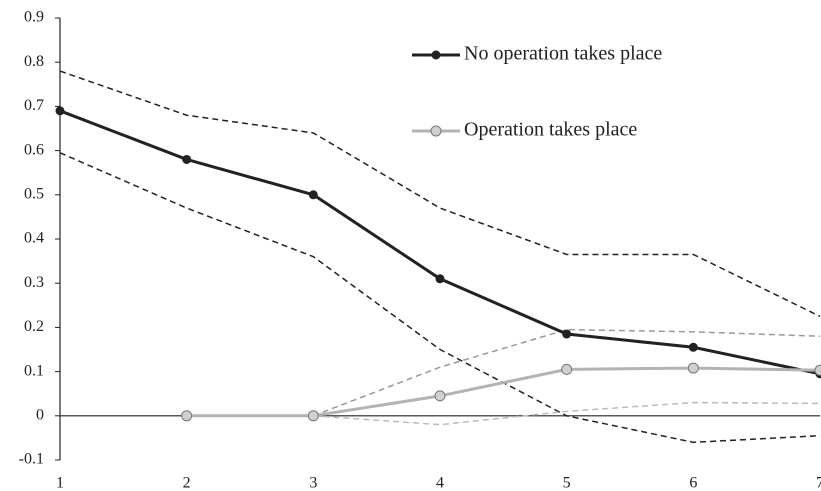  I want to click on y-tick-label: 0.8, so click(34, 61).